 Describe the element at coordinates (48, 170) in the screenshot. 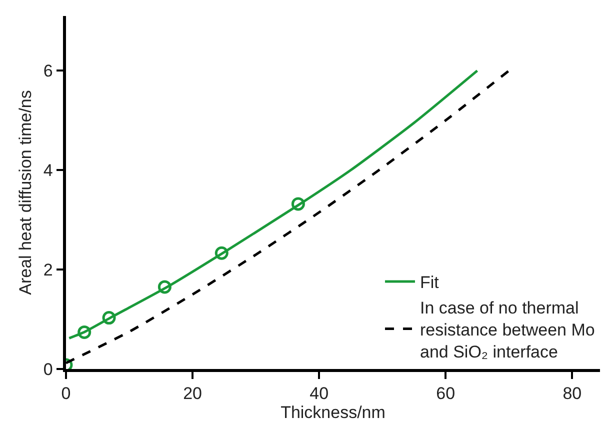

I see `y-tick-label: 4` at that location.